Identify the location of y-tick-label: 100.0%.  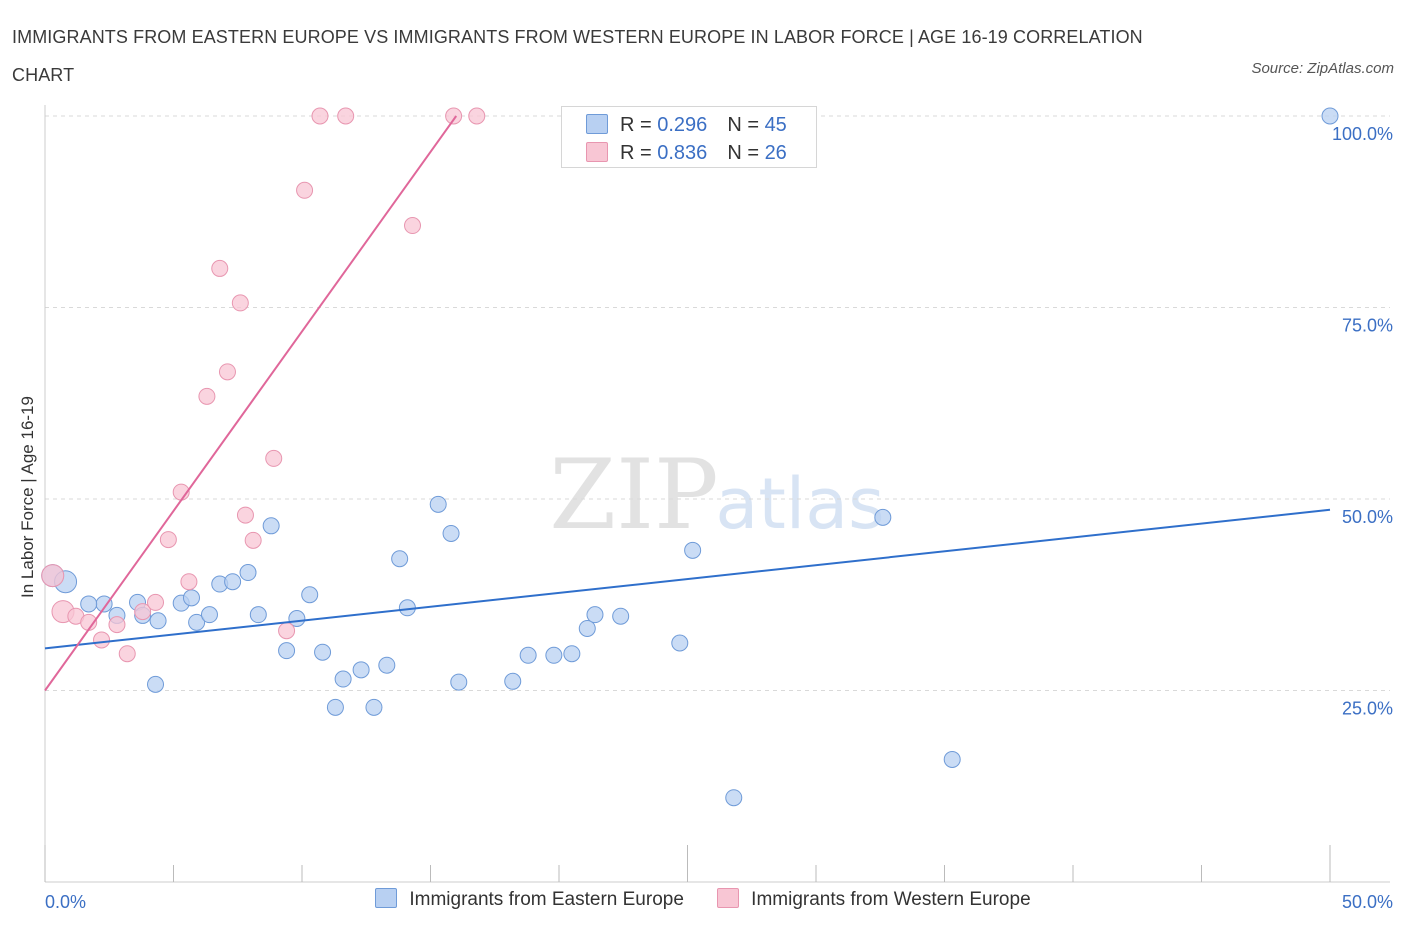
(1362, 134).